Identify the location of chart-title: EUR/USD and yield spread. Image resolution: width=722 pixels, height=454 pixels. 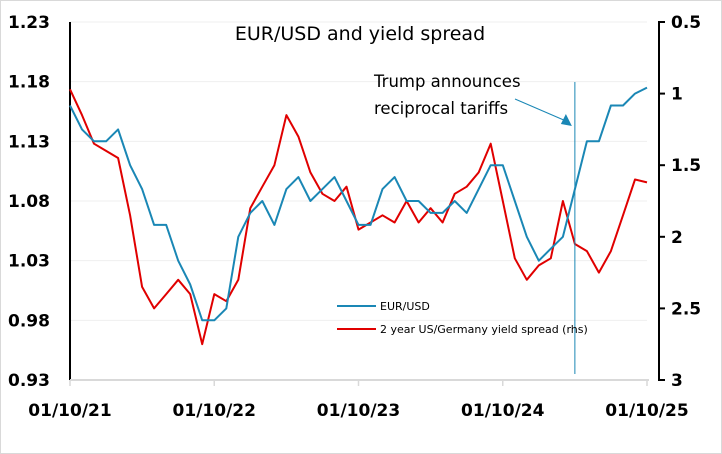
(360, 34).